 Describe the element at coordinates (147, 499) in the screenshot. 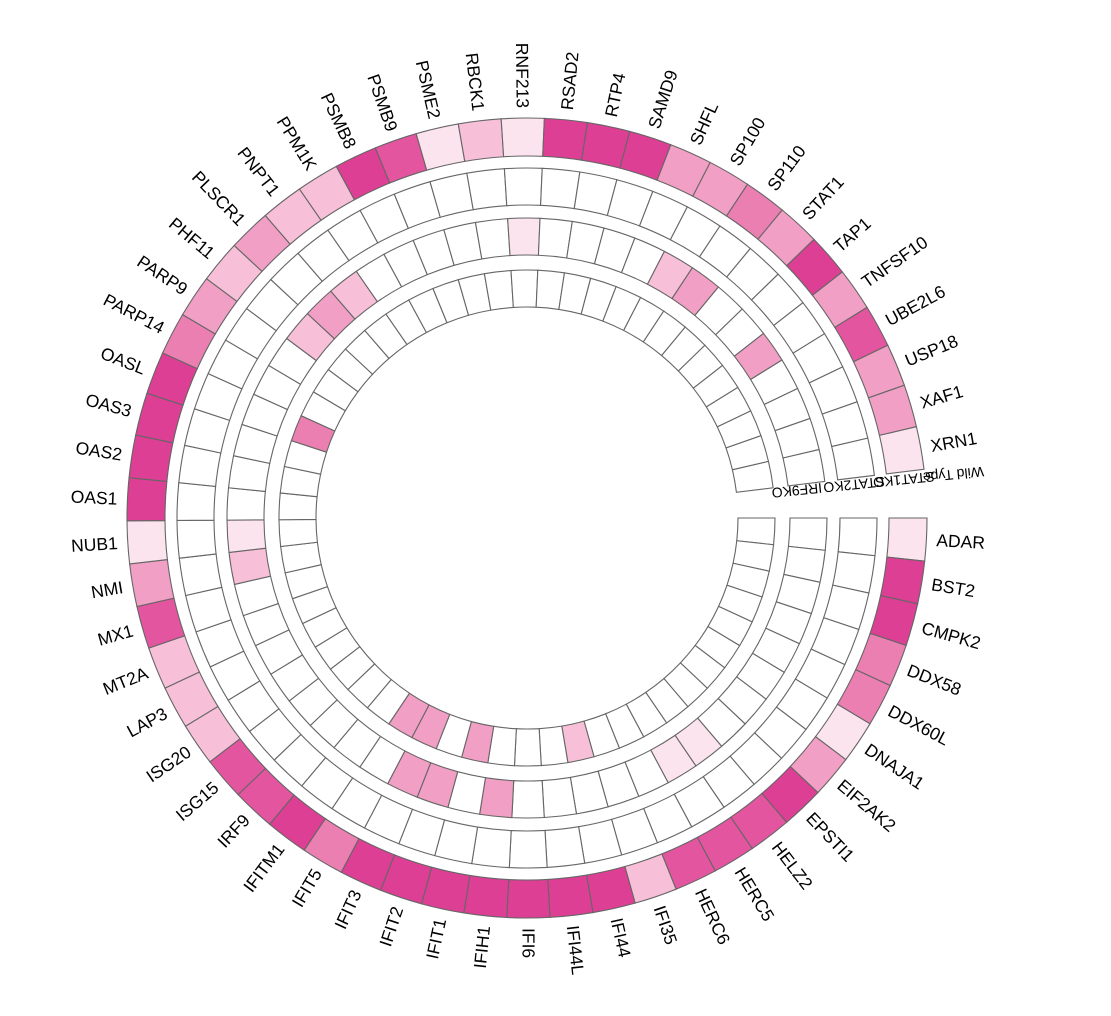

I see `cell-wild-type-oas1` at that location.